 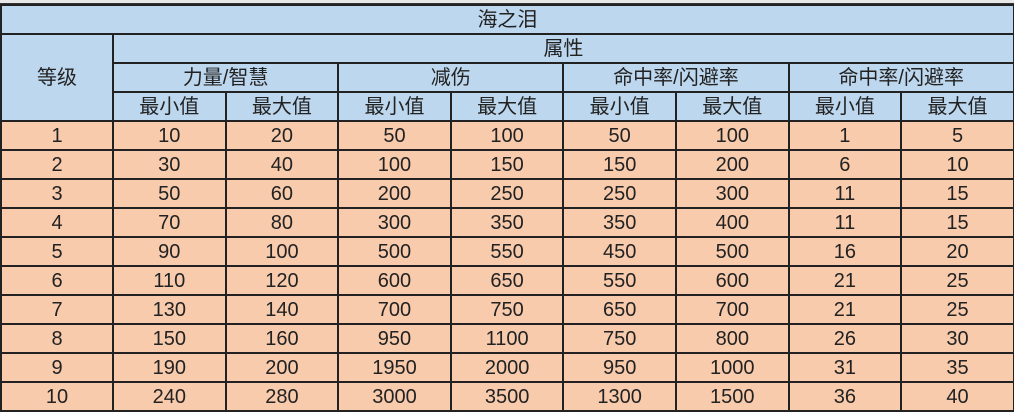 What do you see at coordinates (169, 251) in the screenshot?
I see `value-cell: 90` at bounding box center [169, 251].